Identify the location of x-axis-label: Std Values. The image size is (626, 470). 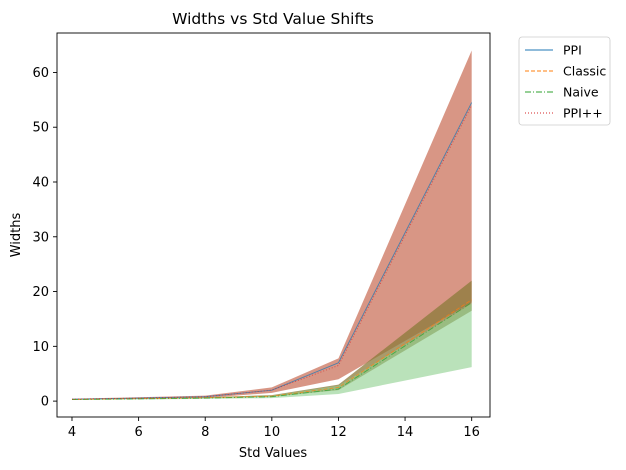
(273, 453).